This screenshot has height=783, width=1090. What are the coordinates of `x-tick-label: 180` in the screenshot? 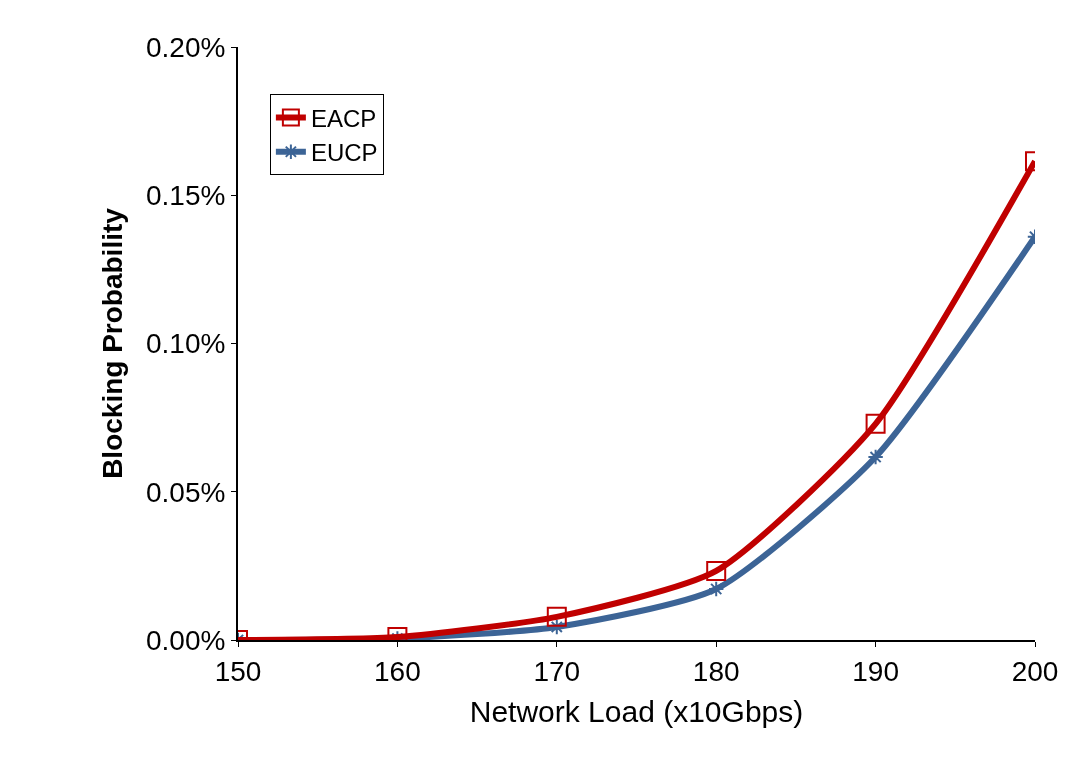 It's located at (716, 671).